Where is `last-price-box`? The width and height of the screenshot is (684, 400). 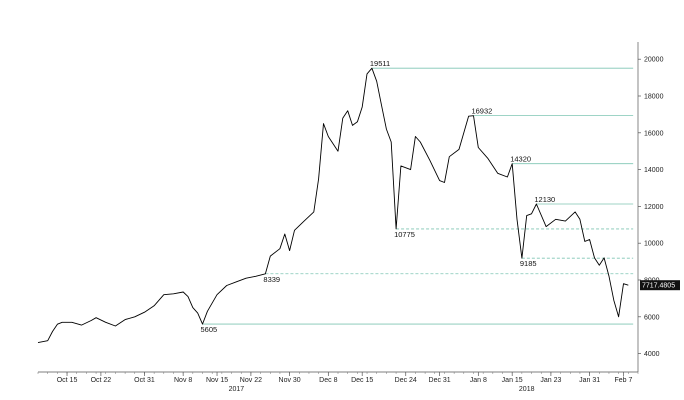
last-price-box is located at coordinates (660, 285).